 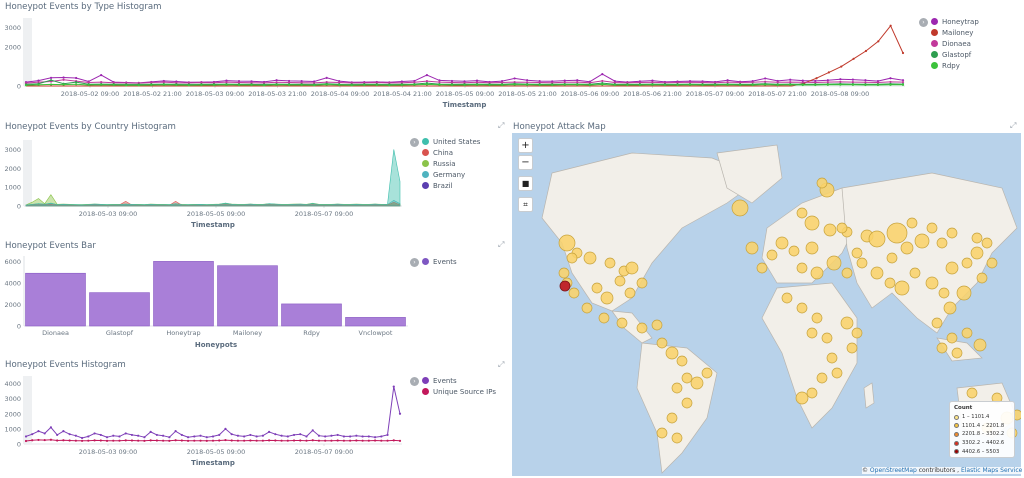 I want to click on attack-marker-high, so click(x=565, y=286).